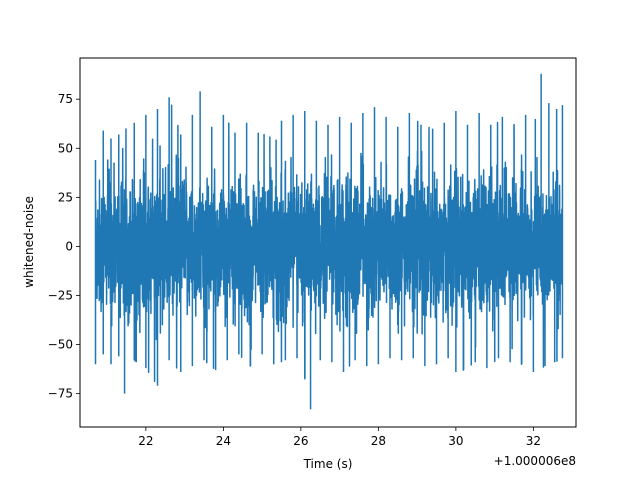 The image size is (640, 485). I want to click on x-tick-label: 24, so click(223, 441).